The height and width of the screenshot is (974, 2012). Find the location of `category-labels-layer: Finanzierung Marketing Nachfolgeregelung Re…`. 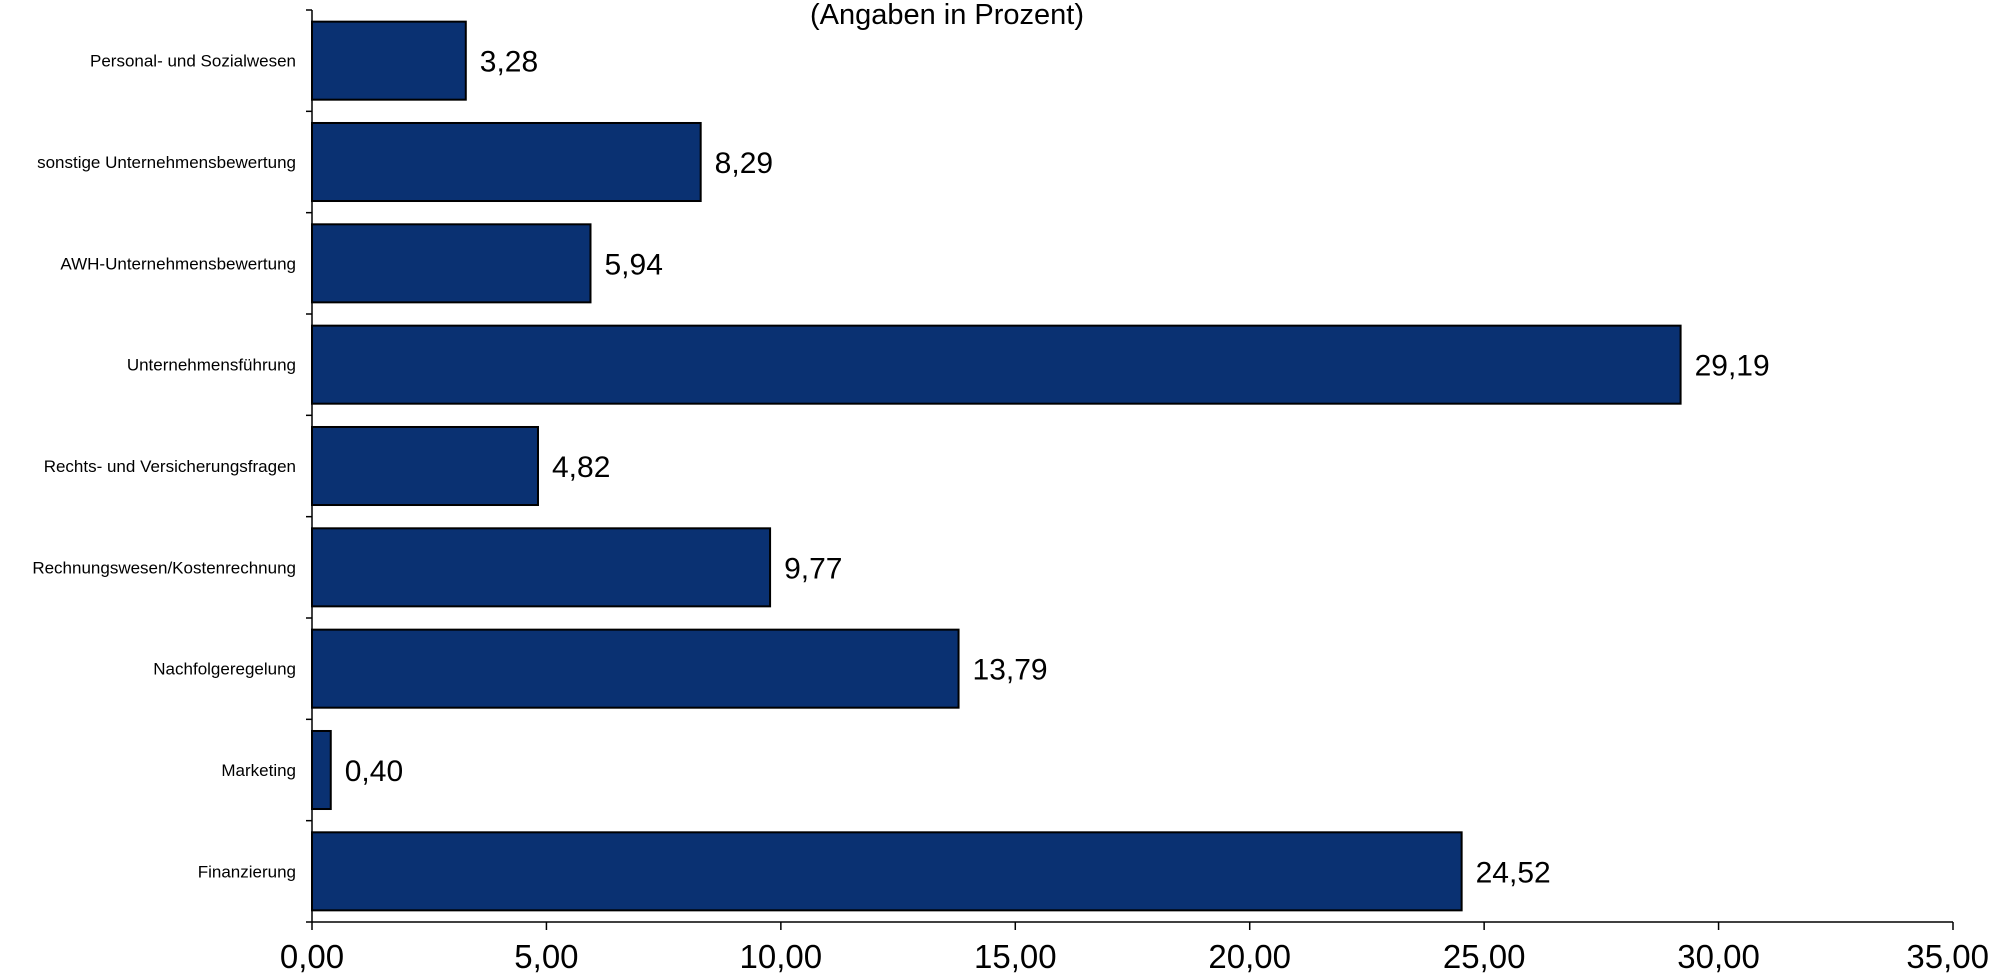

category-labels-layer: Finanzierung Marketing Nachfolgeregelung Re… is located at coordinates (164, 467).